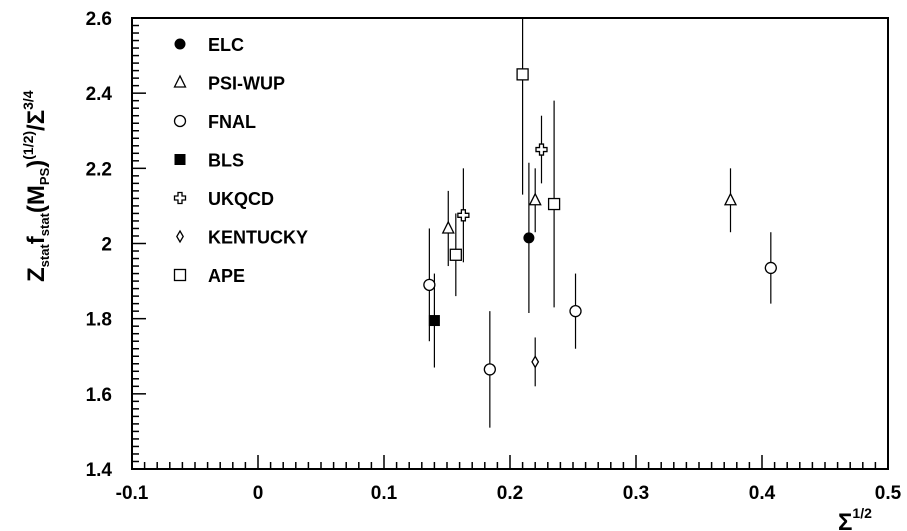 The height and width of the screenshot is (531, 907). I want to click on elc-point, so click(529, 238).